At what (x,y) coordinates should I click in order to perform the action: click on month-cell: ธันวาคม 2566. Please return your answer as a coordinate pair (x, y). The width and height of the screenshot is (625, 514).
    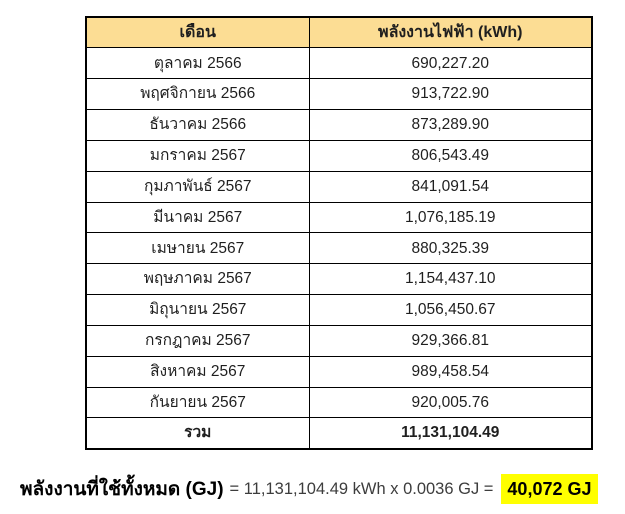
    Looking at the image, I should click on (197, 125).